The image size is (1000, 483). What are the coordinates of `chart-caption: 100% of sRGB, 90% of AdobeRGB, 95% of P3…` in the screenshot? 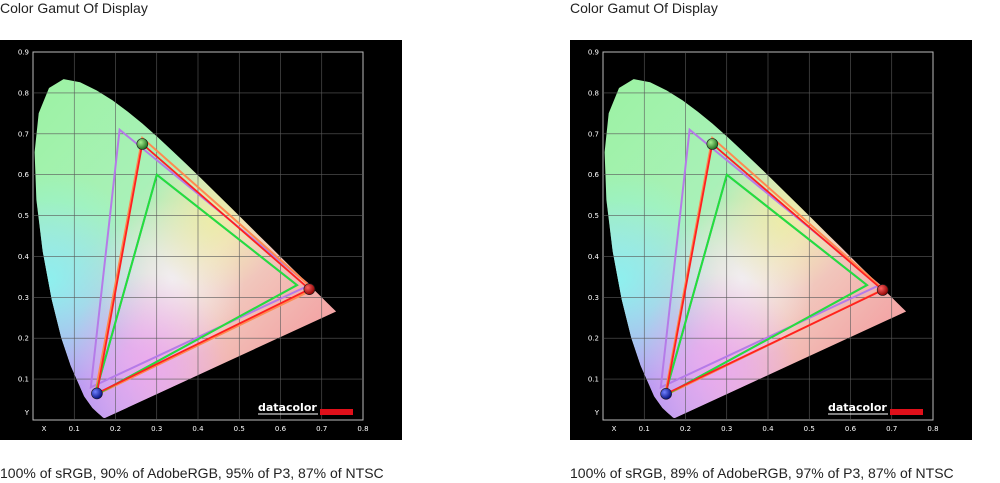 It's located at (192, 473).